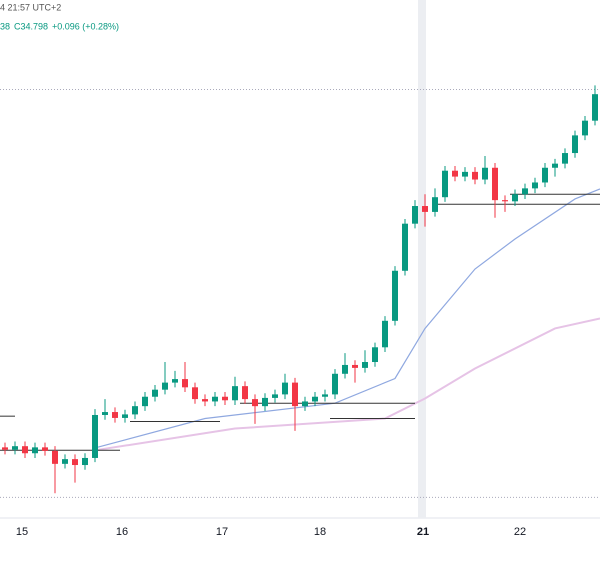  Describe the element at coordinates (30, 7) in the screenshot. I see `time-label: 4 21:57 UTC+2` at that location.